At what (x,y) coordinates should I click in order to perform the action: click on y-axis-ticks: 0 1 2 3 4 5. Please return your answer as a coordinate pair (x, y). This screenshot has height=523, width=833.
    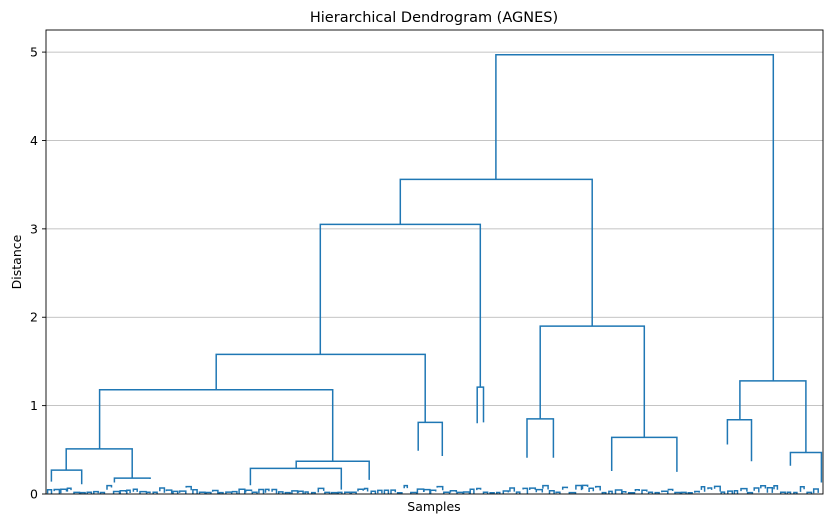
    Looking at the image, I should click on (38, 273).